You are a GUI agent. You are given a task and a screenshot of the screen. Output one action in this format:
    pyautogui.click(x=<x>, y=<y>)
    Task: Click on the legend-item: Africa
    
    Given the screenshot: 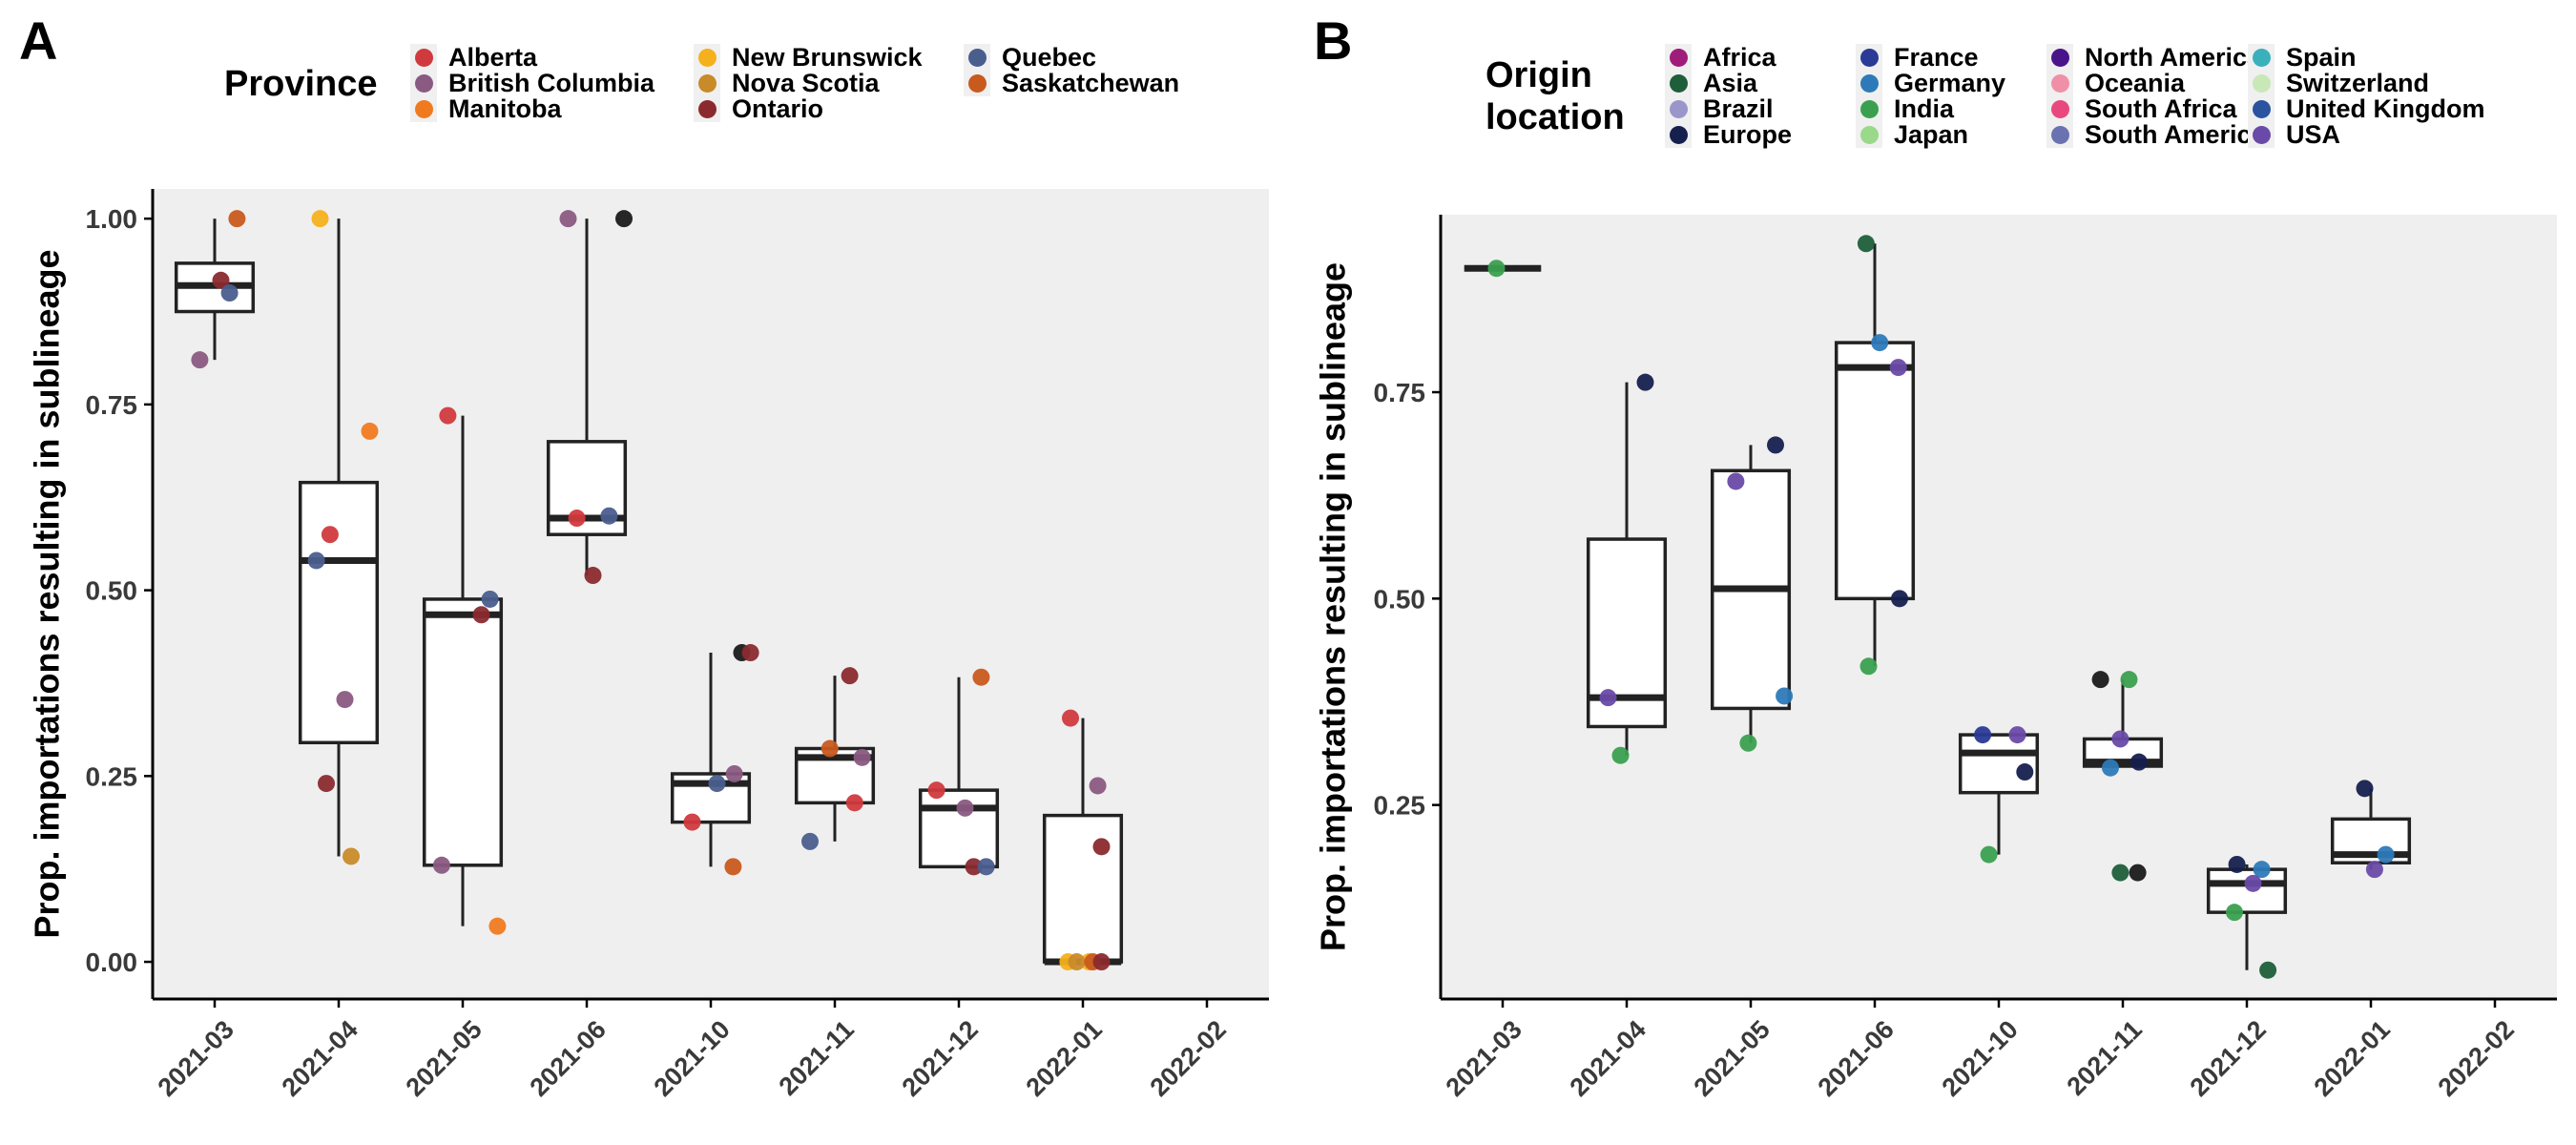 What is the action you would take?
    pyautogui.click(x=1720, y=58)
    